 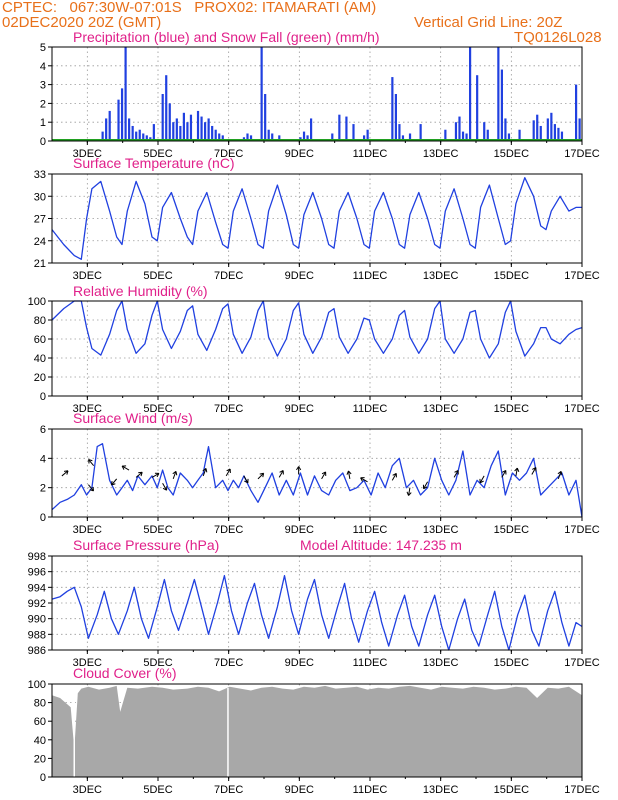 I want to click on y-tick-label: 60, so click(x=40, y=340).